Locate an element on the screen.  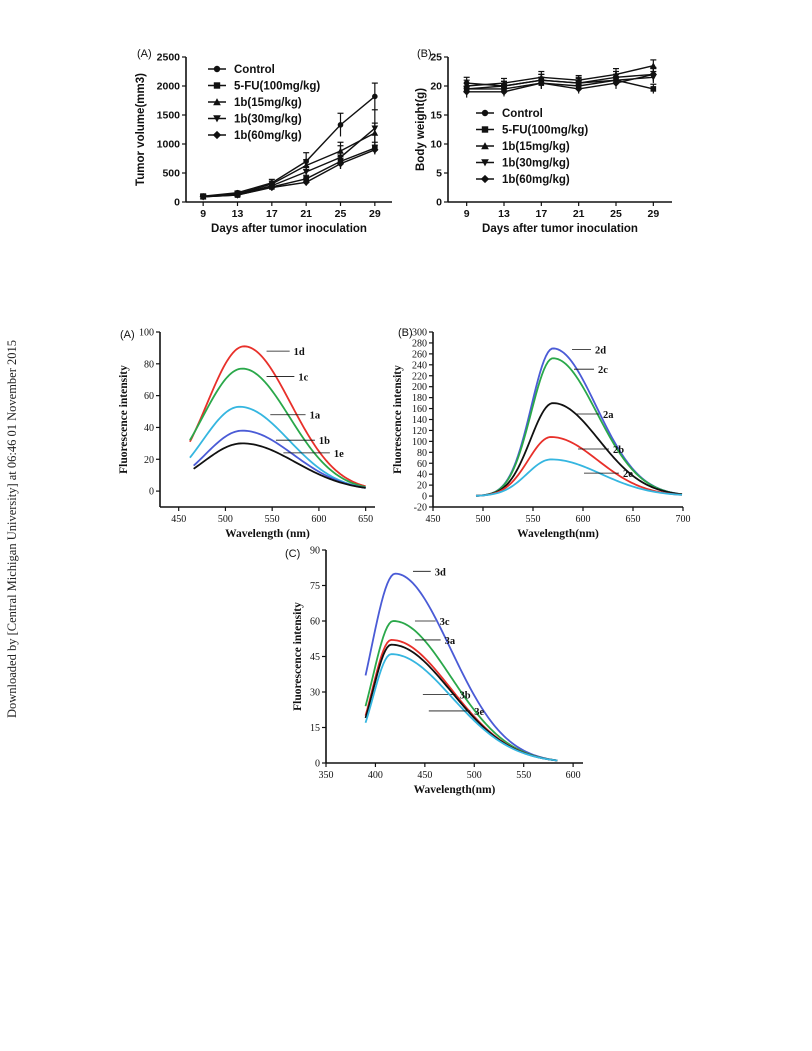
curve-label: 1a is located at coordinates (315, 416).